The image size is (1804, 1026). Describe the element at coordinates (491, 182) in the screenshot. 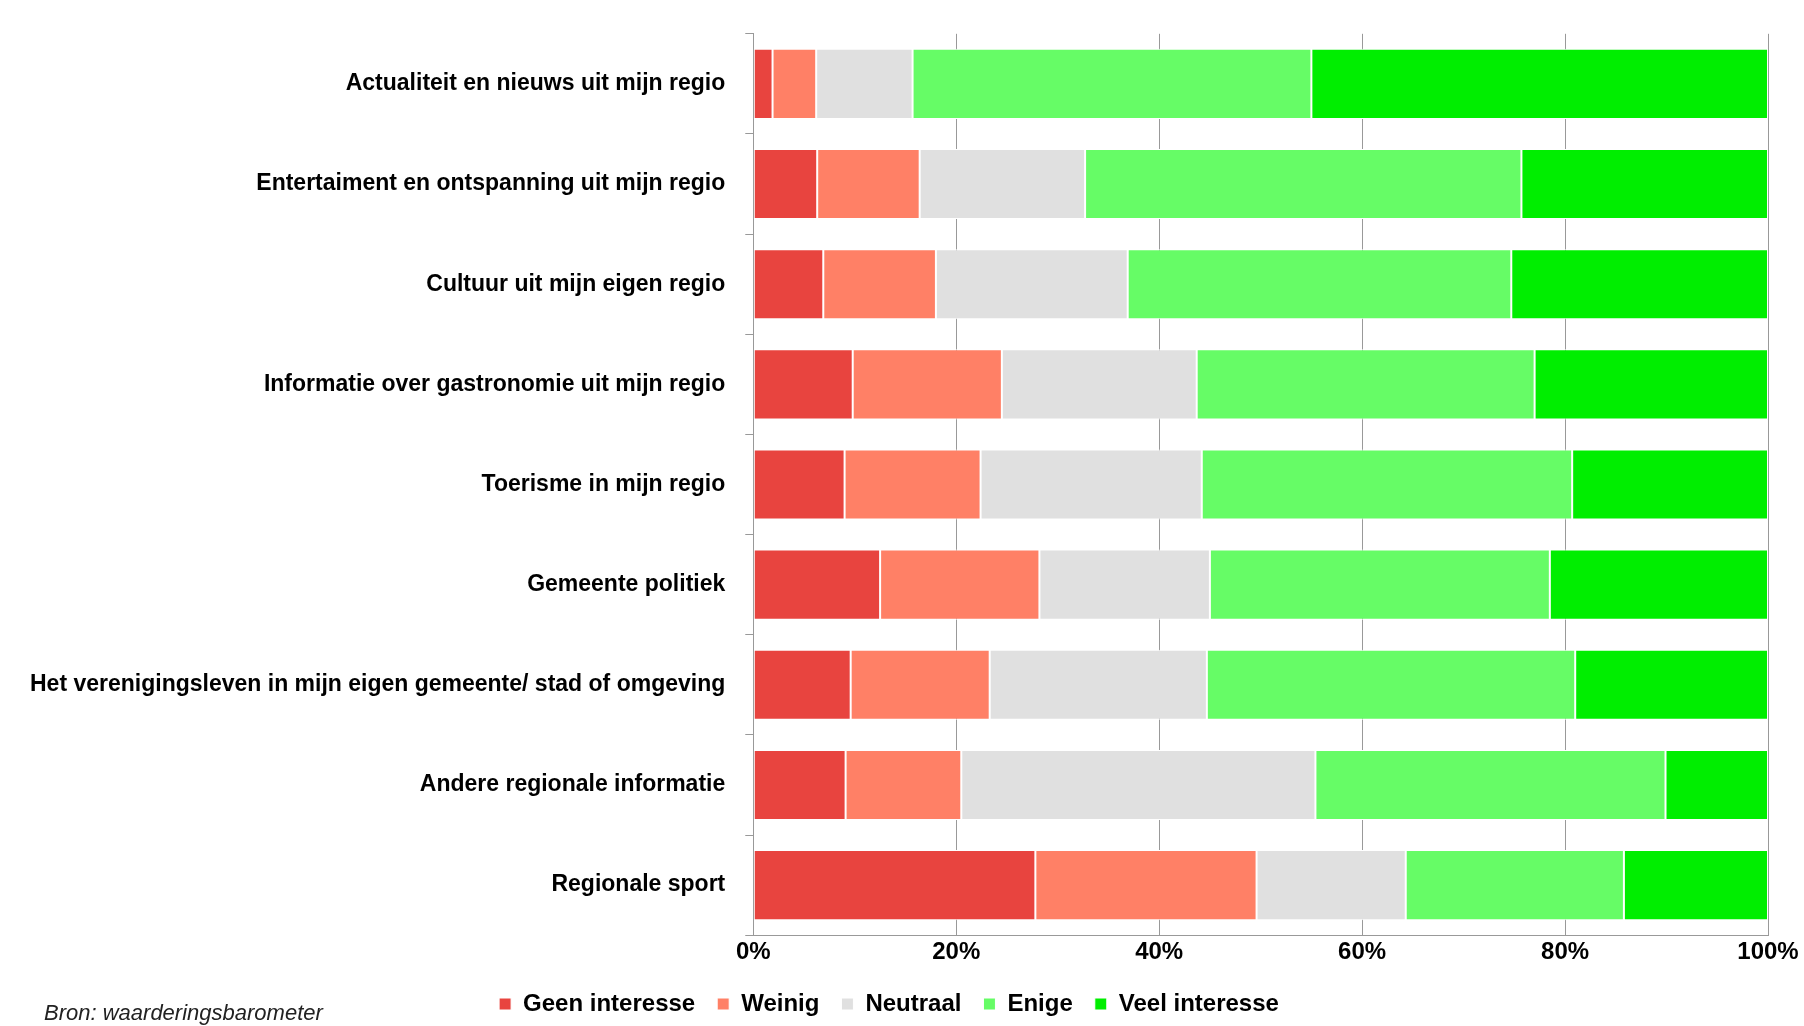

I see `y-tick-label: Entertaiment en ontspanning uit mijn regio` at that location.